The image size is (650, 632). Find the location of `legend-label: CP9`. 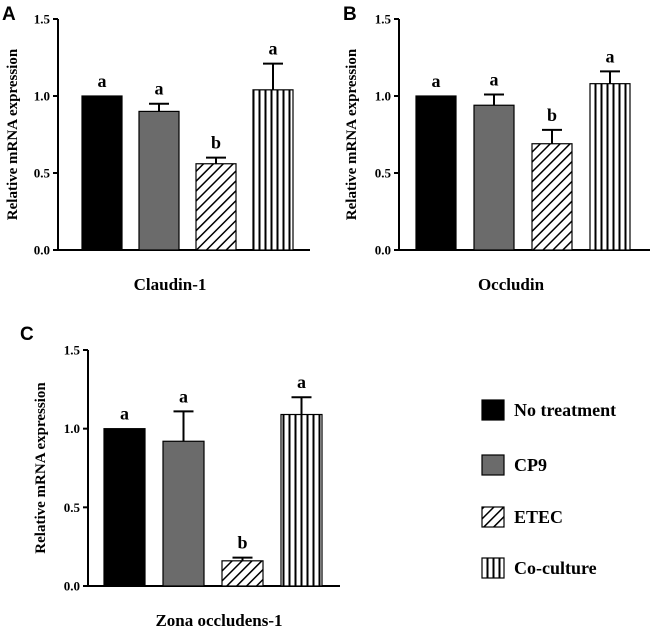

legend-label: CP9 is located at coordinates (530, 465).